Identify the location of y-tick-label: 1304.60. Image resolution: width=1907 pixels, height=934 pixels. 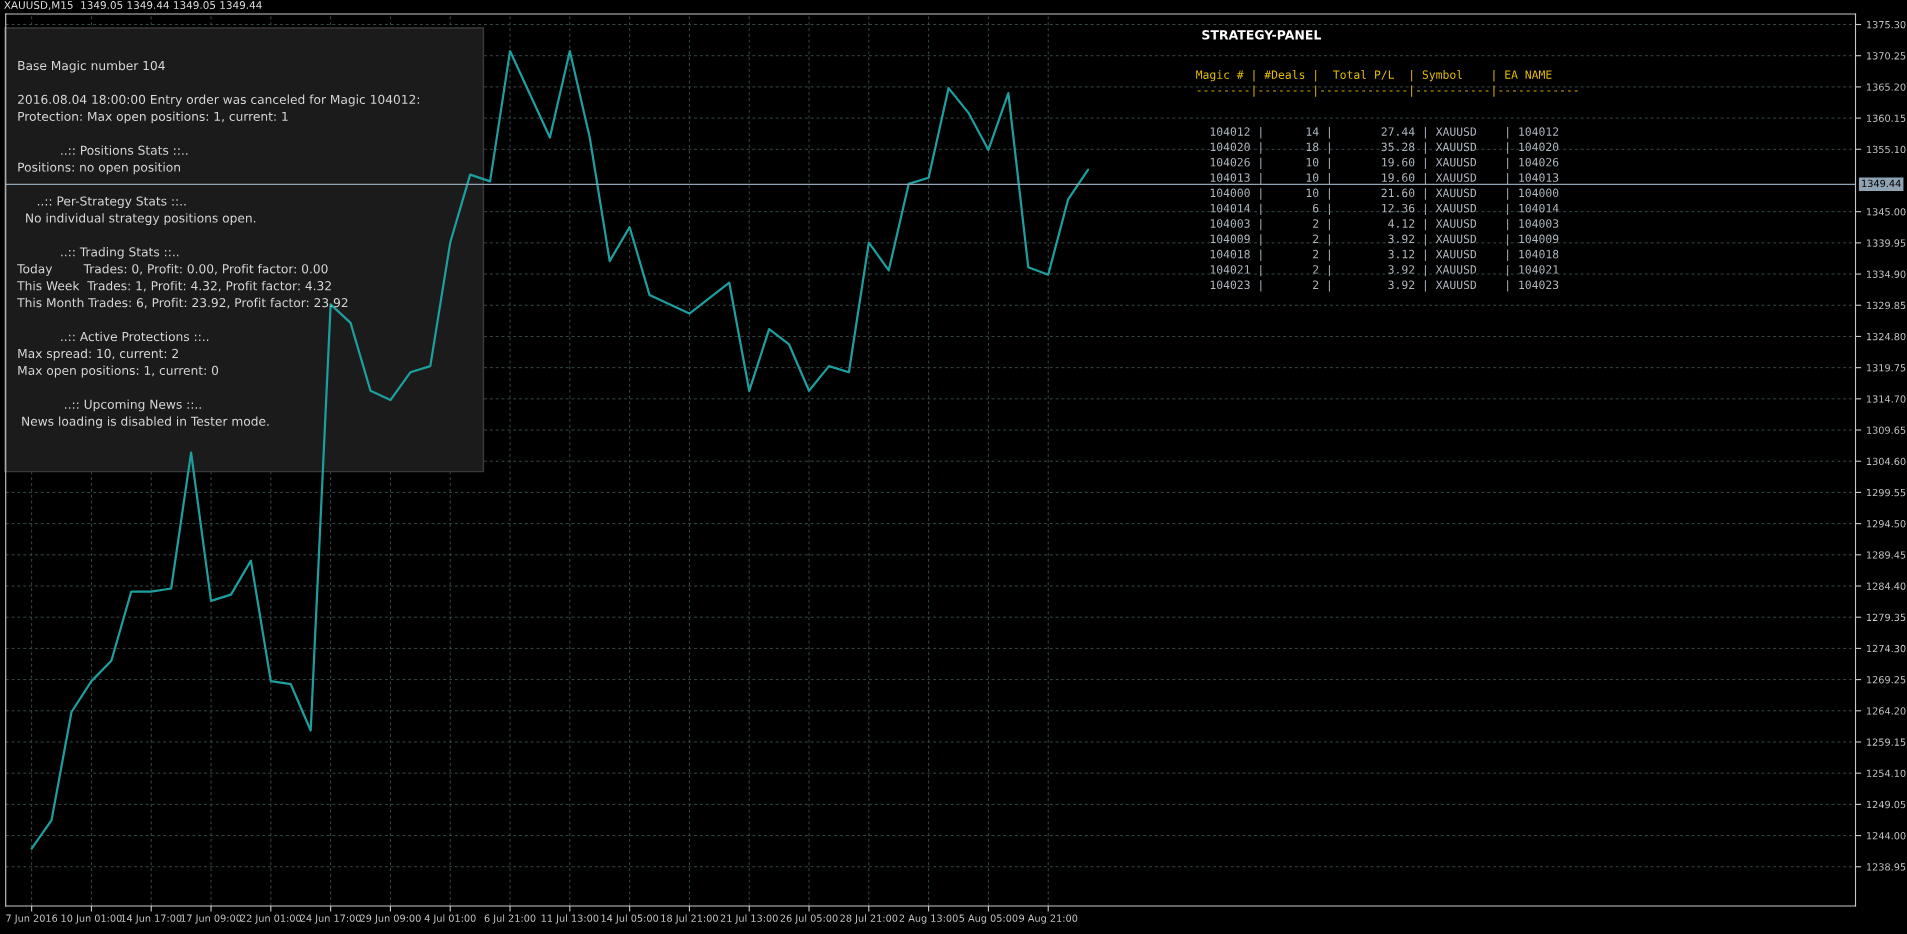
(1886, 461).